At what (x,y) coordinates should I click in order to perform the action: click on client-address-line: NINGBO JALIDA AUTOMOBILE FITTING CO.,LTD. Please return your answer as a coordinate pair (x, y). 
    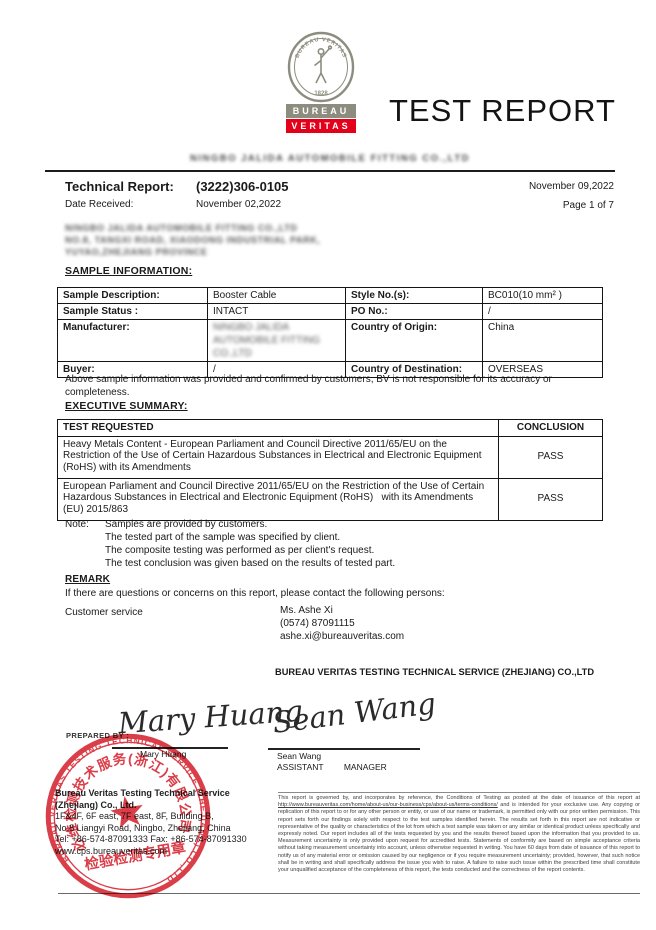
    Looking at the image, I should click on (181, 228).